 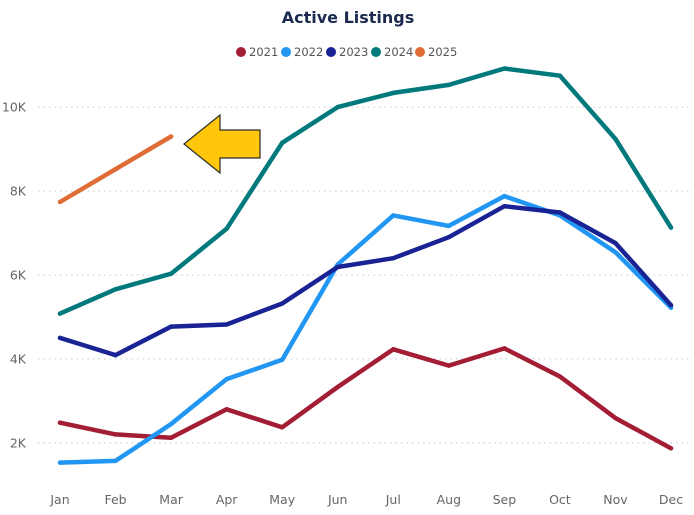 What do you see at coordinates (615, 499) in the screenshot?
I see `x-tick-label: Nov` at bounding box center [615, 499].